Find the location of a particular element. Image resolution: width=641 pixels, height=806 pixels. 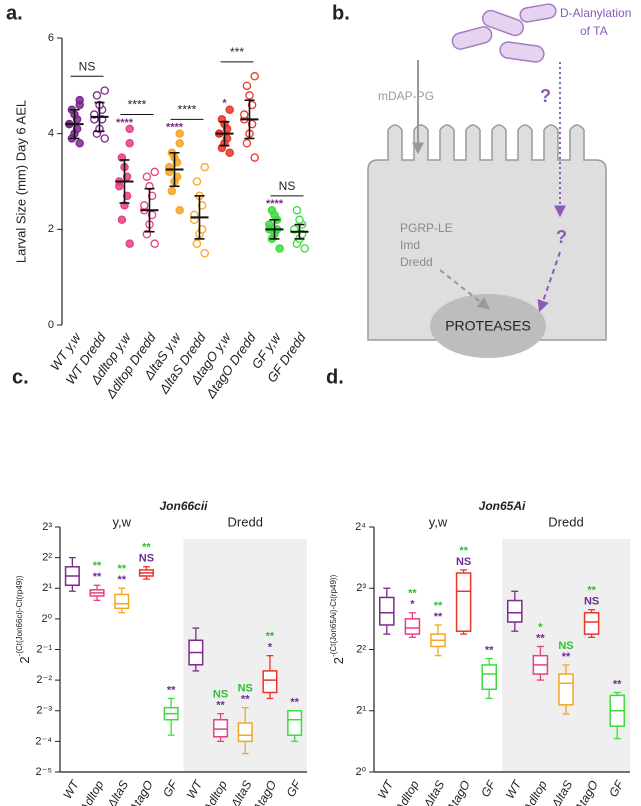

chart-title: Jon65Ai is located at coordinates (502, 506).